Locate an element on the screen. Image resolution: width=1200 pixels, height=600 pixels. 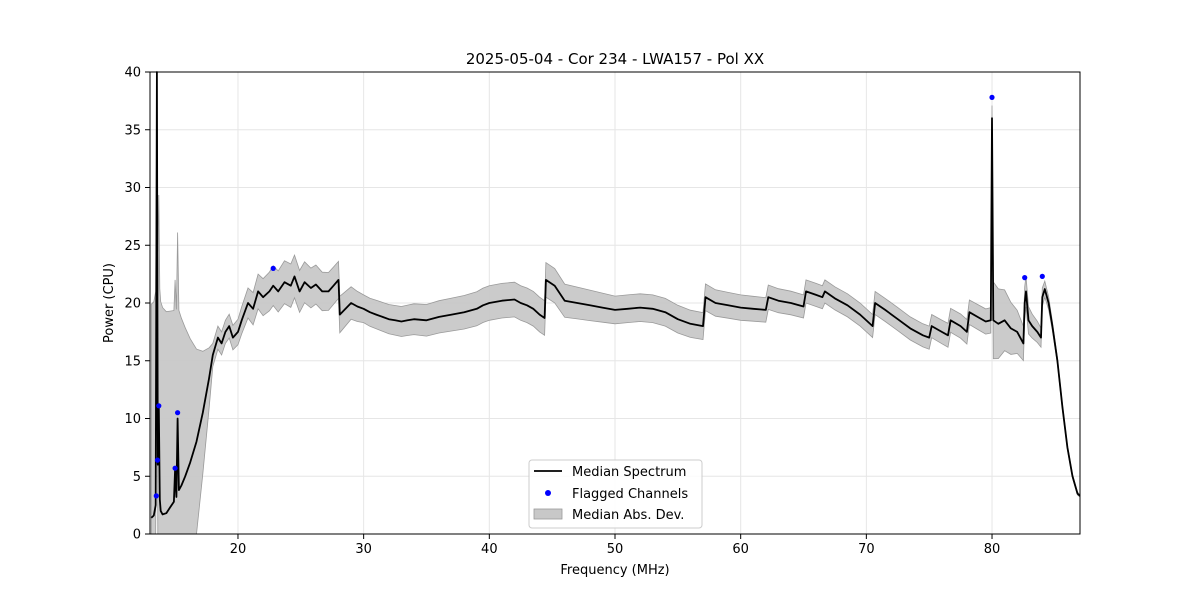
x-axis-ticks: 20 30 40 50 60 70 80 is located at coordinates (615, 545).